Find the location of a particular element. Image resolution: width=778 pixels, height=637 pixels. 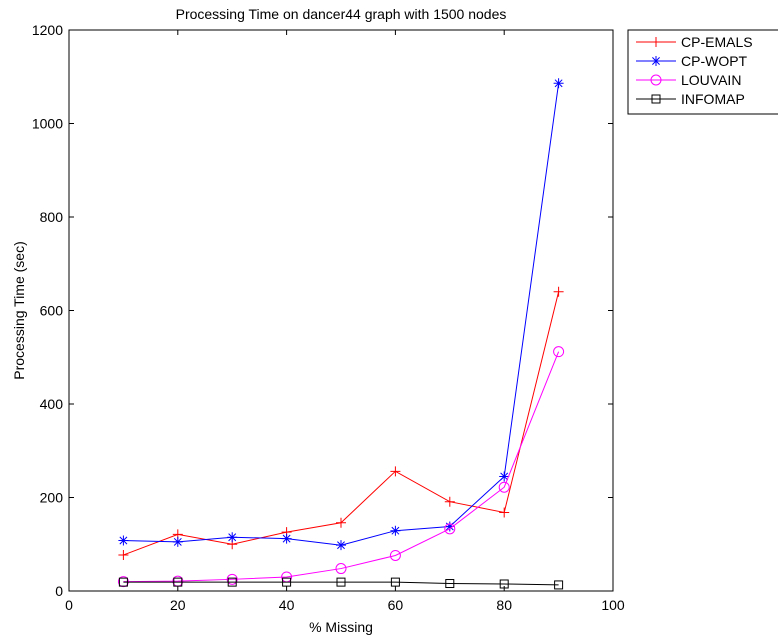

series-infomap is located at coordinates (341, 583).